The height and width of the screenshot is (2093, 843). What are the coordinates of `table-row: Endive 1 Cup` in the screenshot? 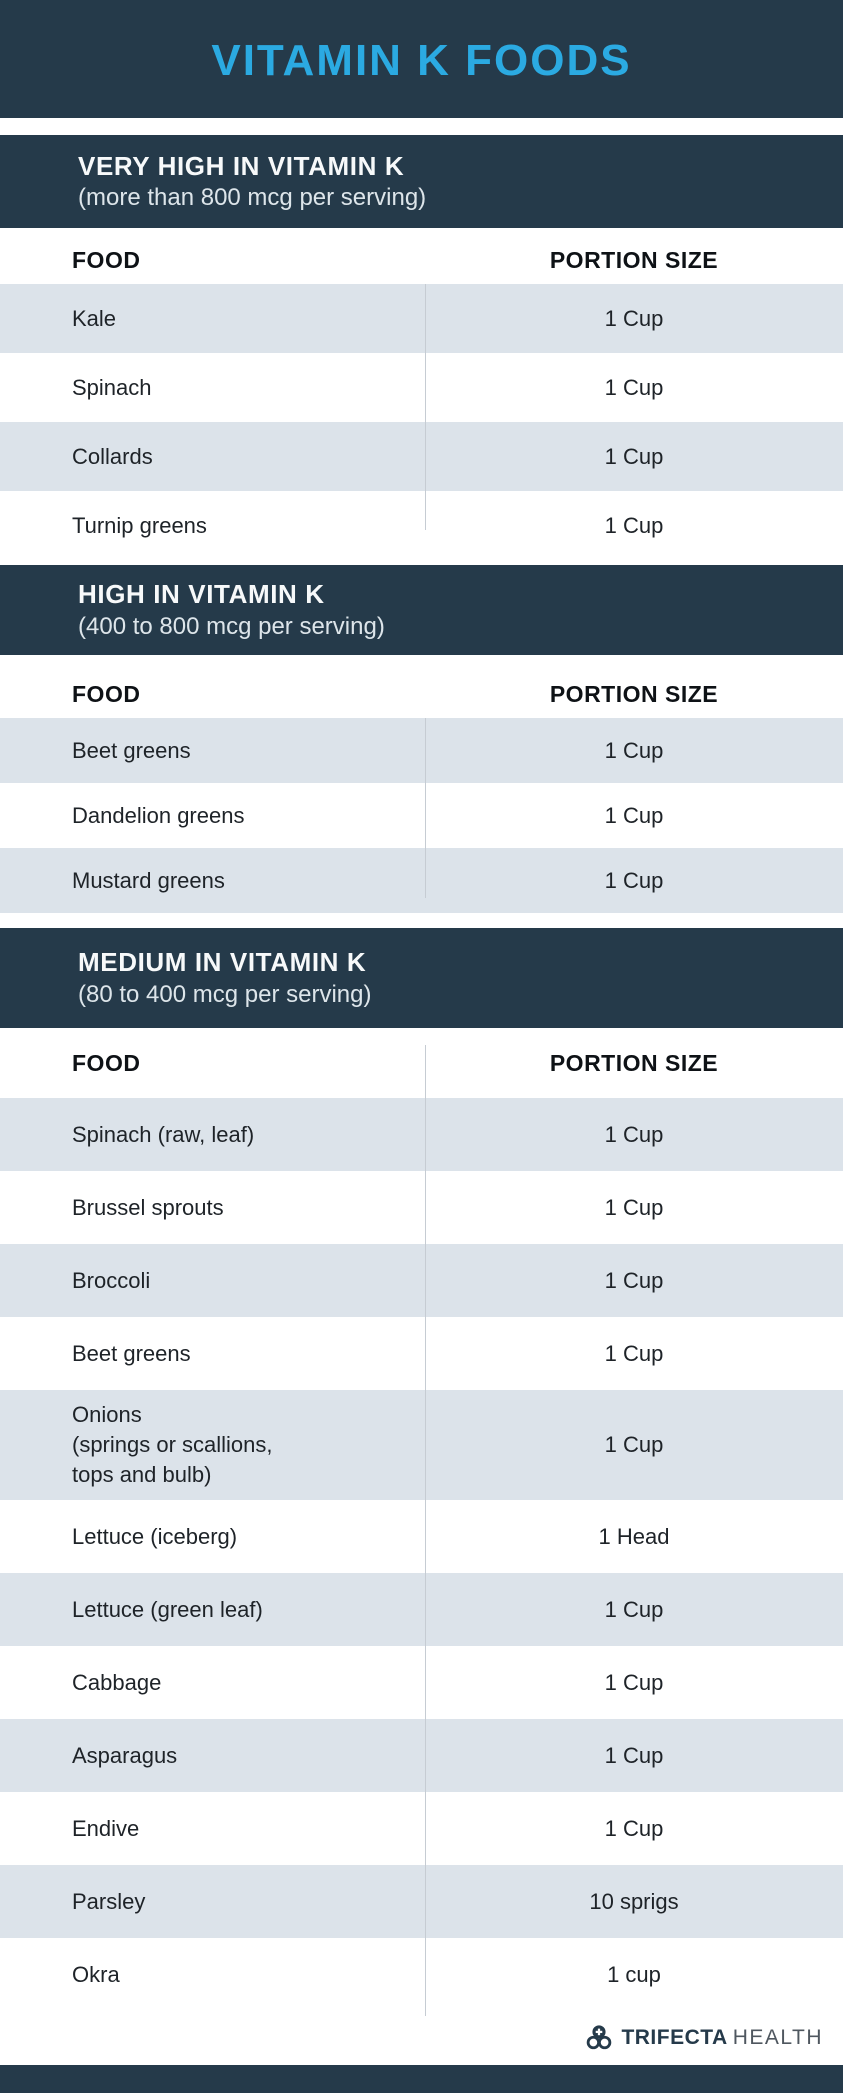 It's located at (421, 1828).